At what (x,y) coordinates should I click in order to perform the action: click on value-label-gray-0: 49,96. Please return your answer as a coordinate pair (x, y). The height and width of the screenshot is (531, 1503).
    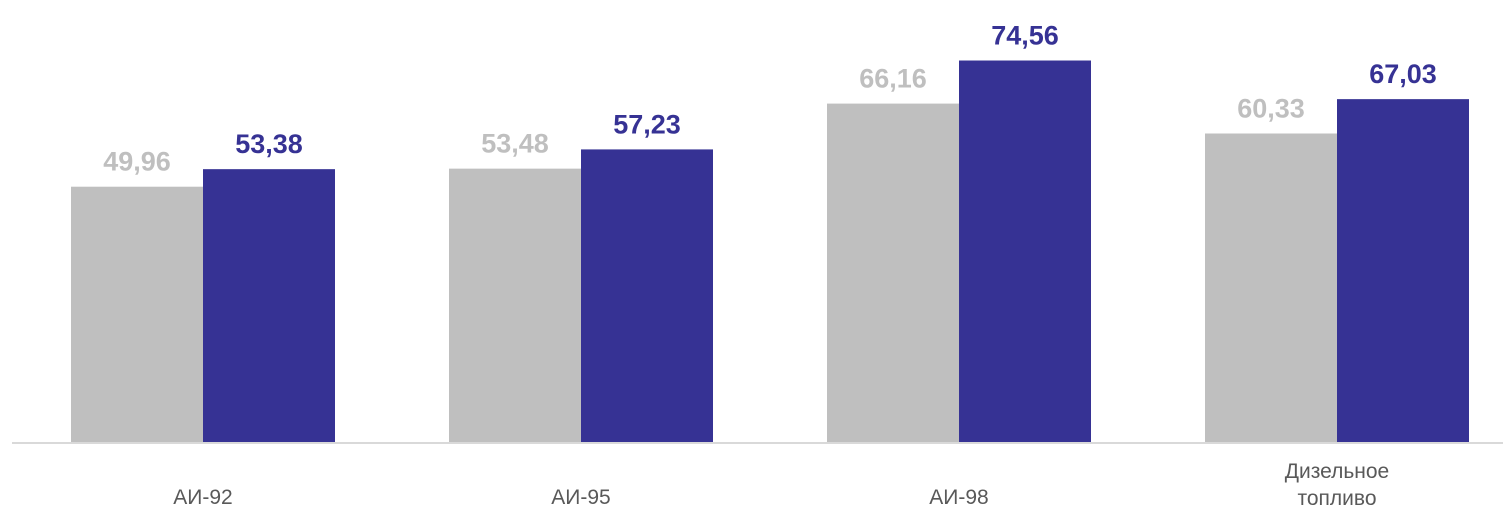
    Looking at the image, I should click on (137, 162).